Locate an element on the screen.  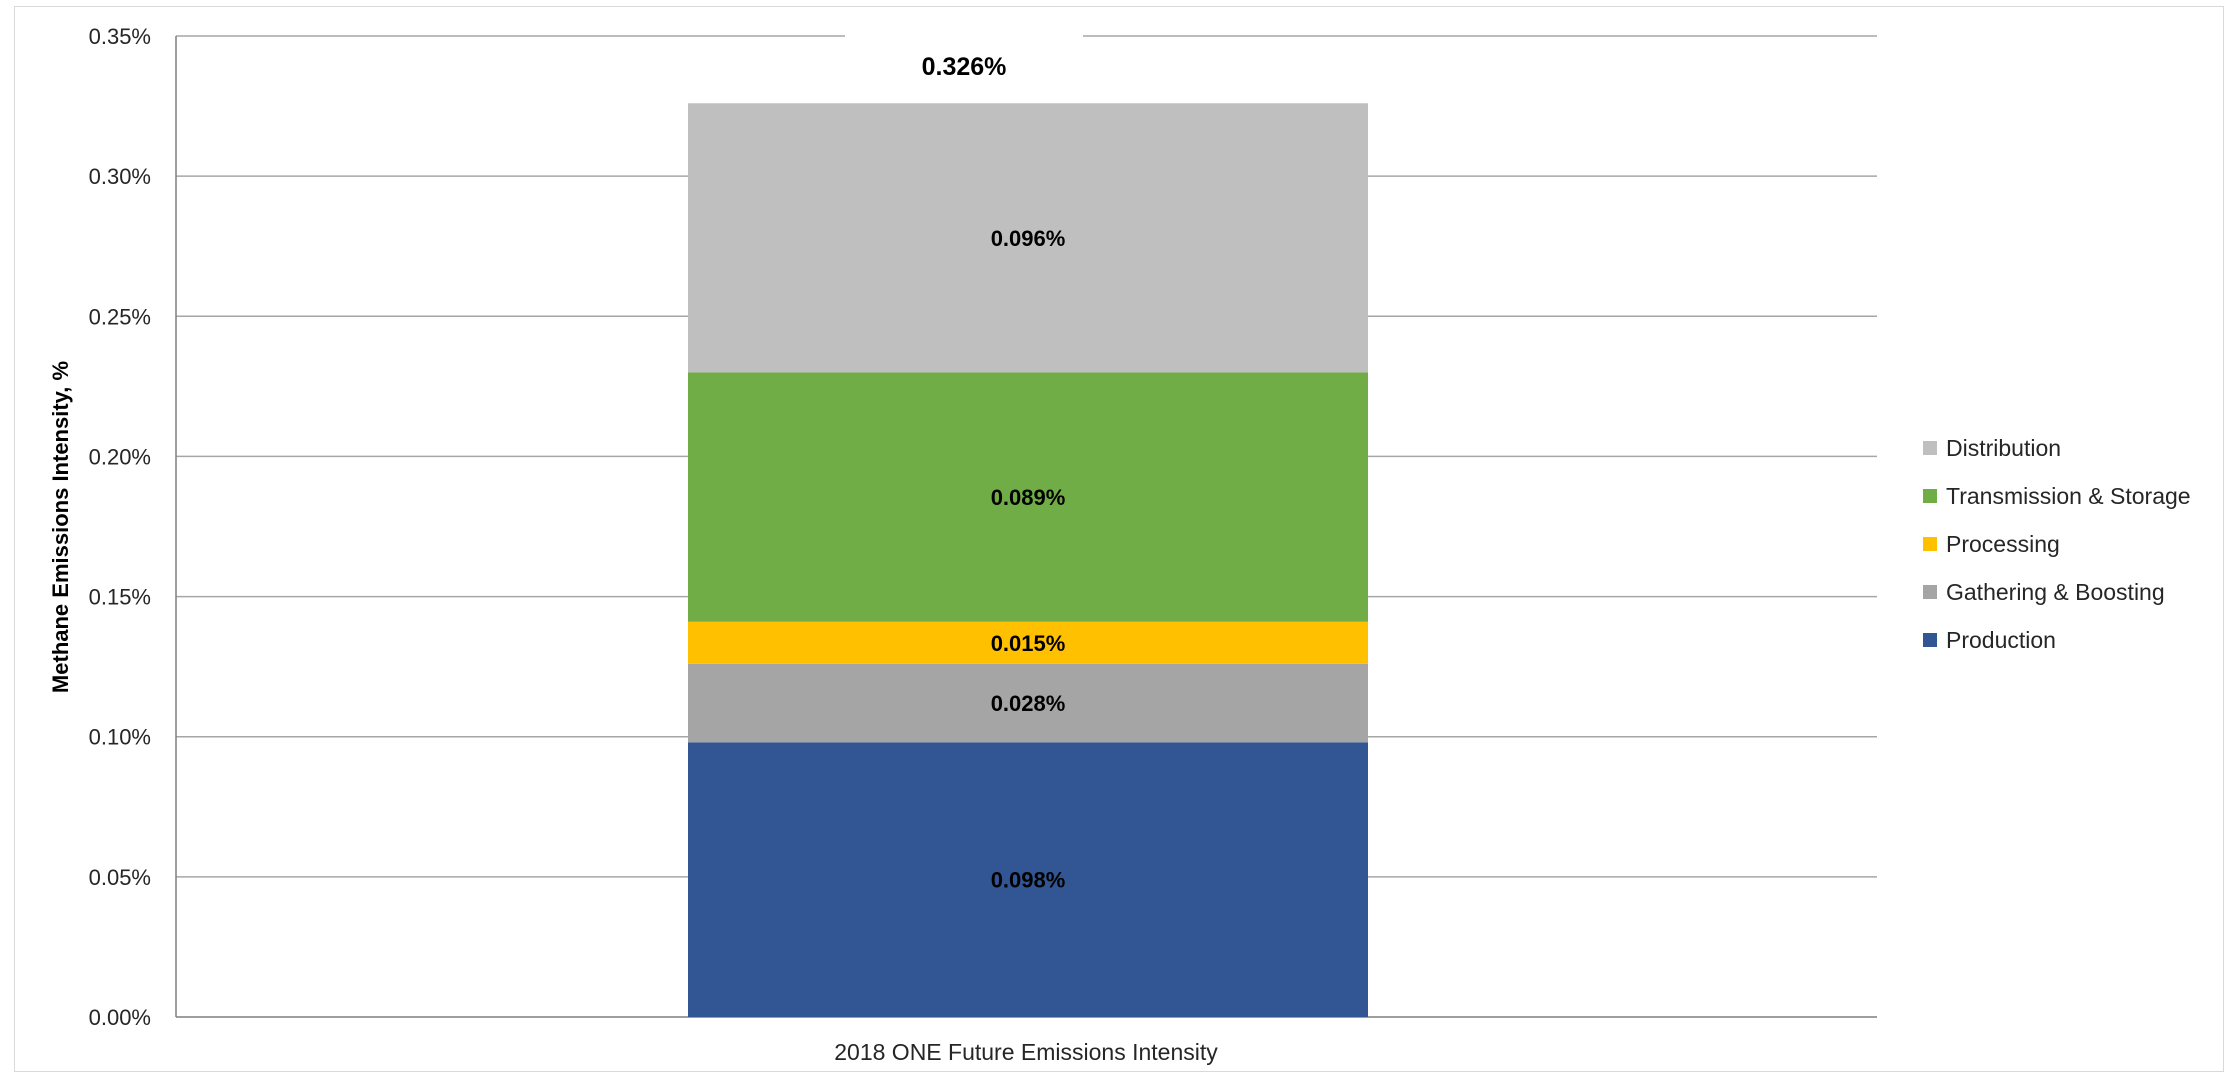
y-tick-label: 0.10% is located at coordinates (120, 737).